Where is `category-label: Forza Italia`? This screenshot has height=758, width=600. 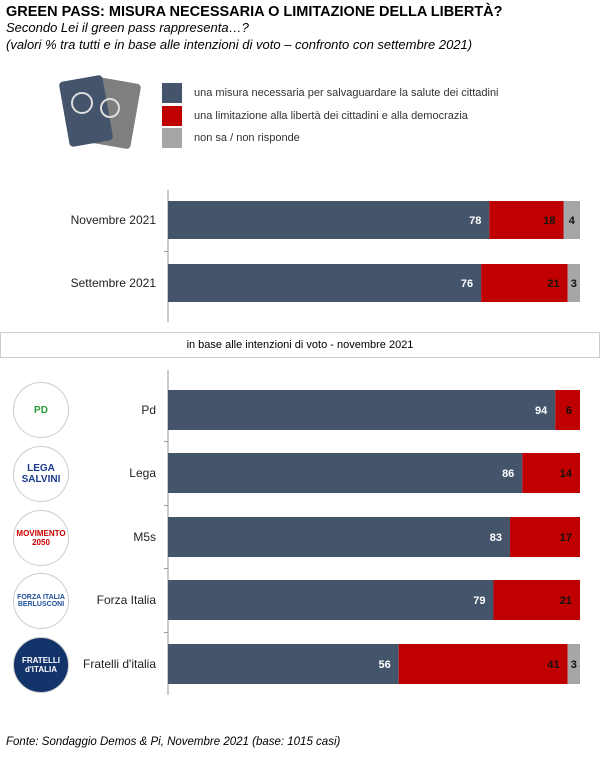 category-label: Forza Italia is located at coordinates (127, 600).